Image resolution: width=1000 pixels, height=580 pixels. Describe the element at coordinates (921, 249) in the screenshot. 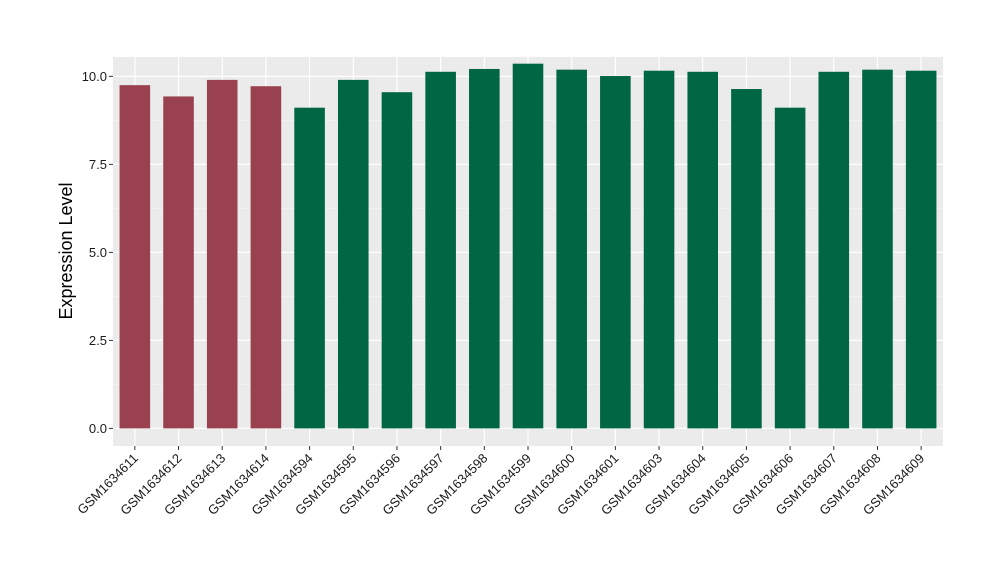

I see `bar-GSM1634609` at that location.